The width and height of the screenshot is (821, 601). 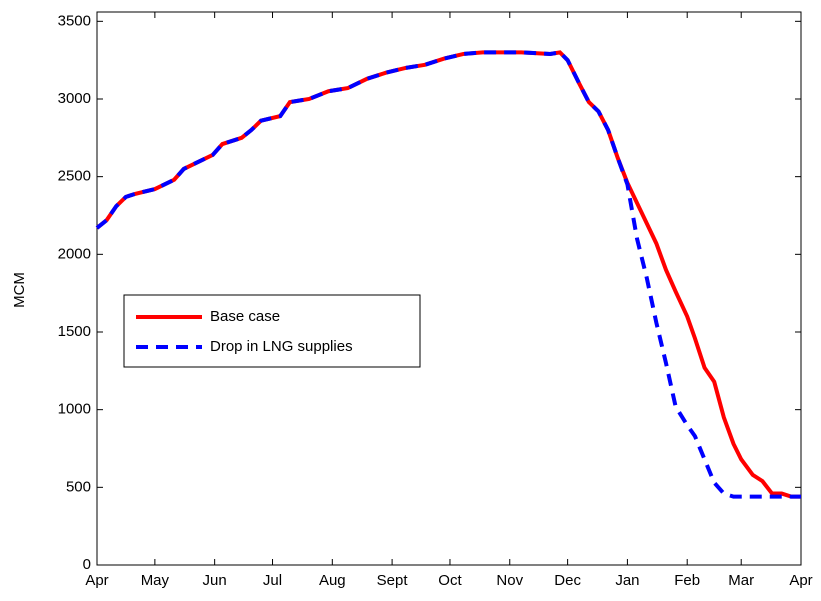 I want to click on x-tick-label: Jul, so click(x=272, y=580).